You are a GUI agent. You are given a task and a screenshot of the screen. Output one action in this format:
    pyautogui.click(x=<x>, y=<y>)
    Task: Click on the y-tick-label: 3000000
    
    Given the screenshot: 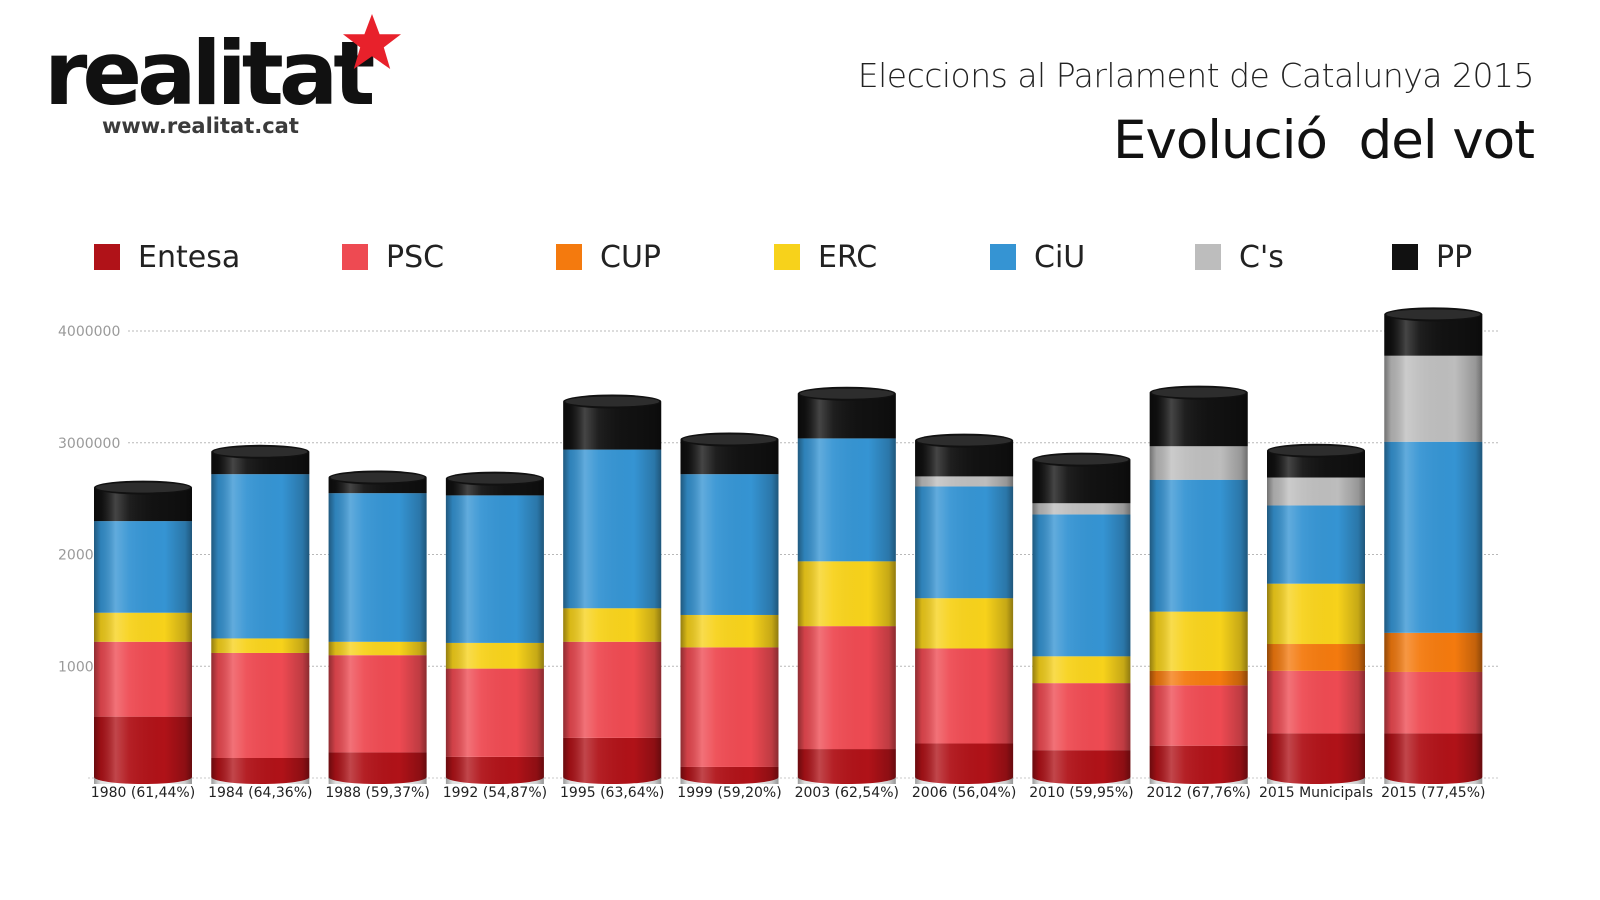 What is the action you would take?
    pyautogui.click(x=89, y=444)
    